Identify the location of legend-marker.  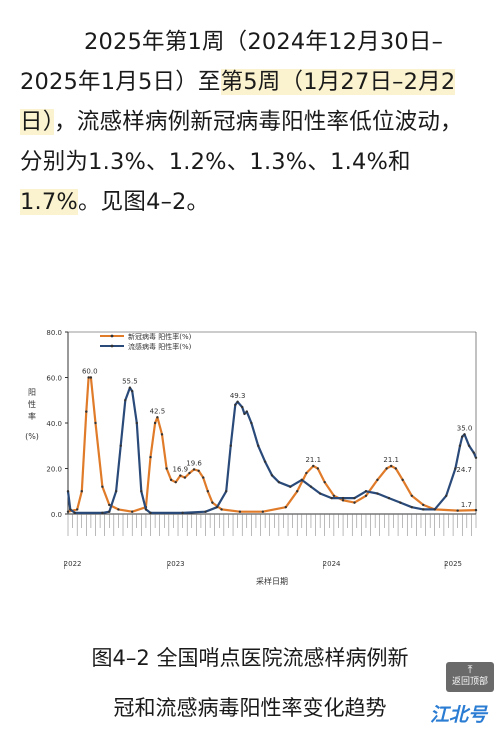
(112, 346).